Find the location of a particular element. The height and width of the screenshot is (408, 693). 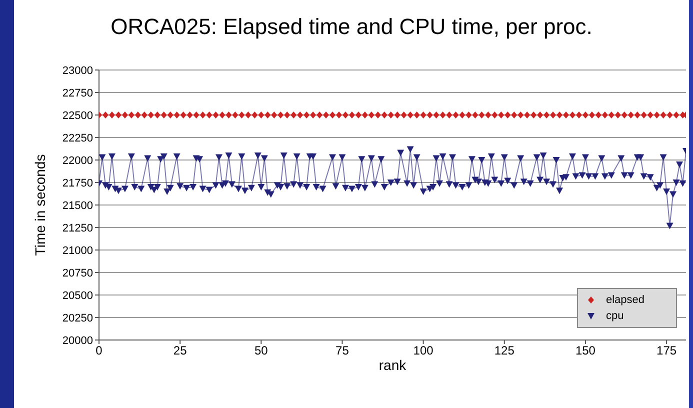

y-axis-title: Time in seconds is located at coordinates (40, 205).